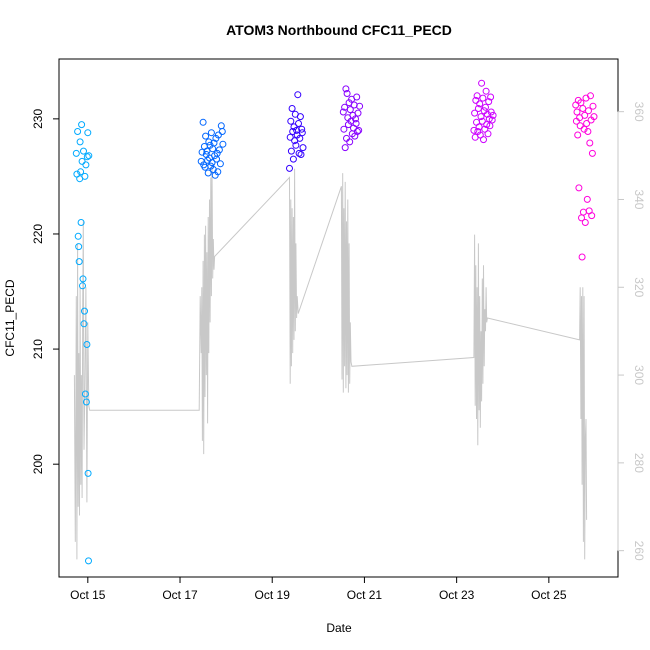 This screenshot has height=650, width=650. Describe the element at coordinates (639, 375) in the screenshot. I see `y2-tick-label: 300` at that location.